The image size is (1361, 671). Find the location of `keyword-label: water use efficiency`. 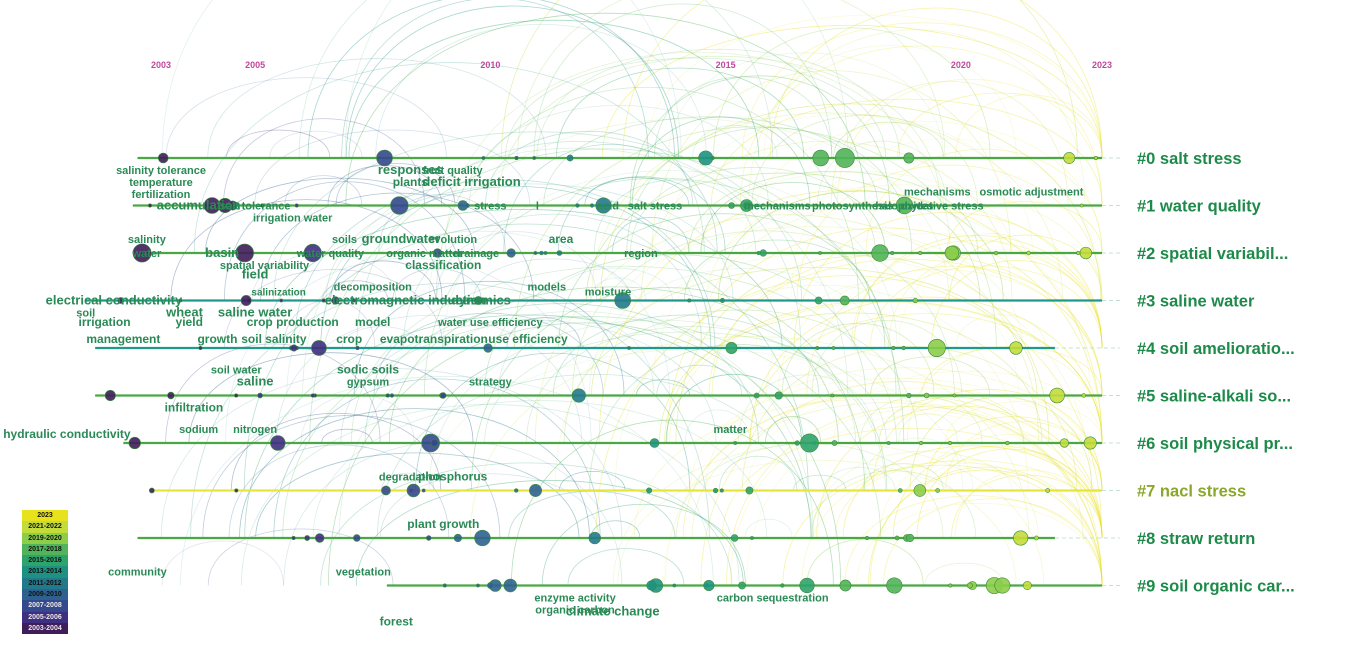

keyword-label: water use efficiency is located at coordinates (490, 323).